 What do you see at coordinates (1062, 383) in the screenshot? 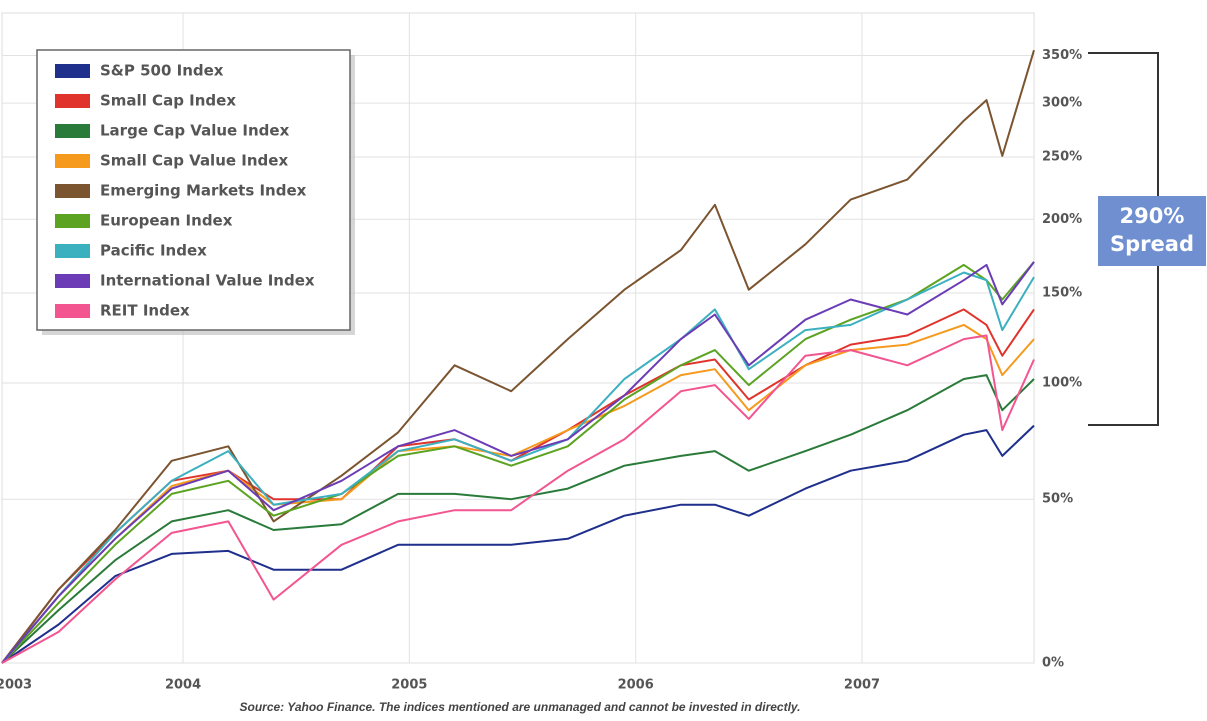
I see `y-tick-label: 100%` at bounding box center [1062, 383].